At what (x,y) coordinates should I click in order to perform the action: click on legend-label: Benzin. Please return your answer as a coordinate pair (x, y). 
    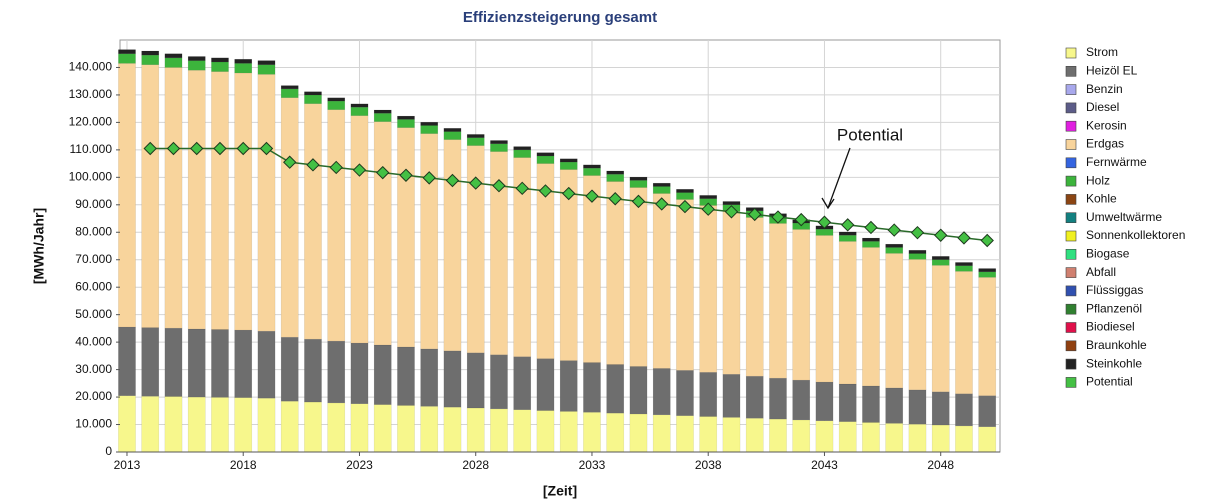
    Looking at the image, I should click on (1104, 89).